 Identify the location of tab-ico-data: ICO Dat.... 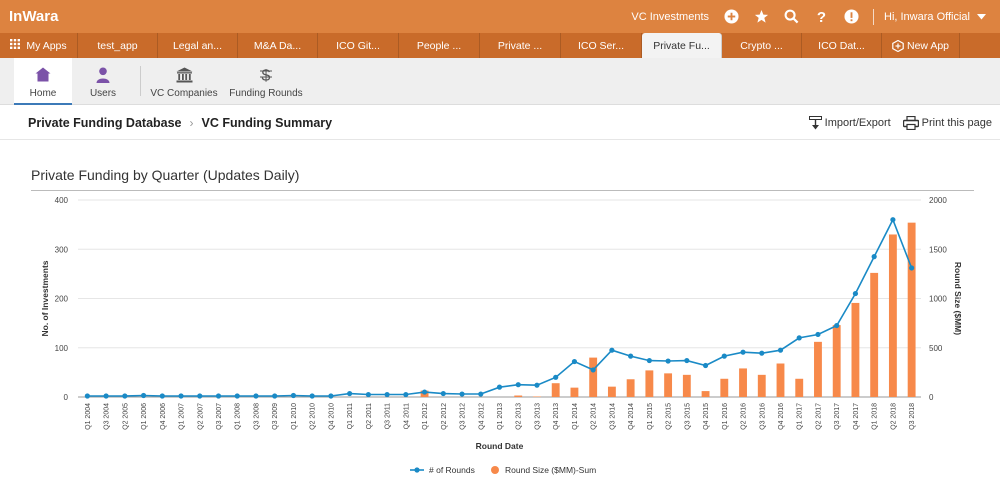
(842, 45).